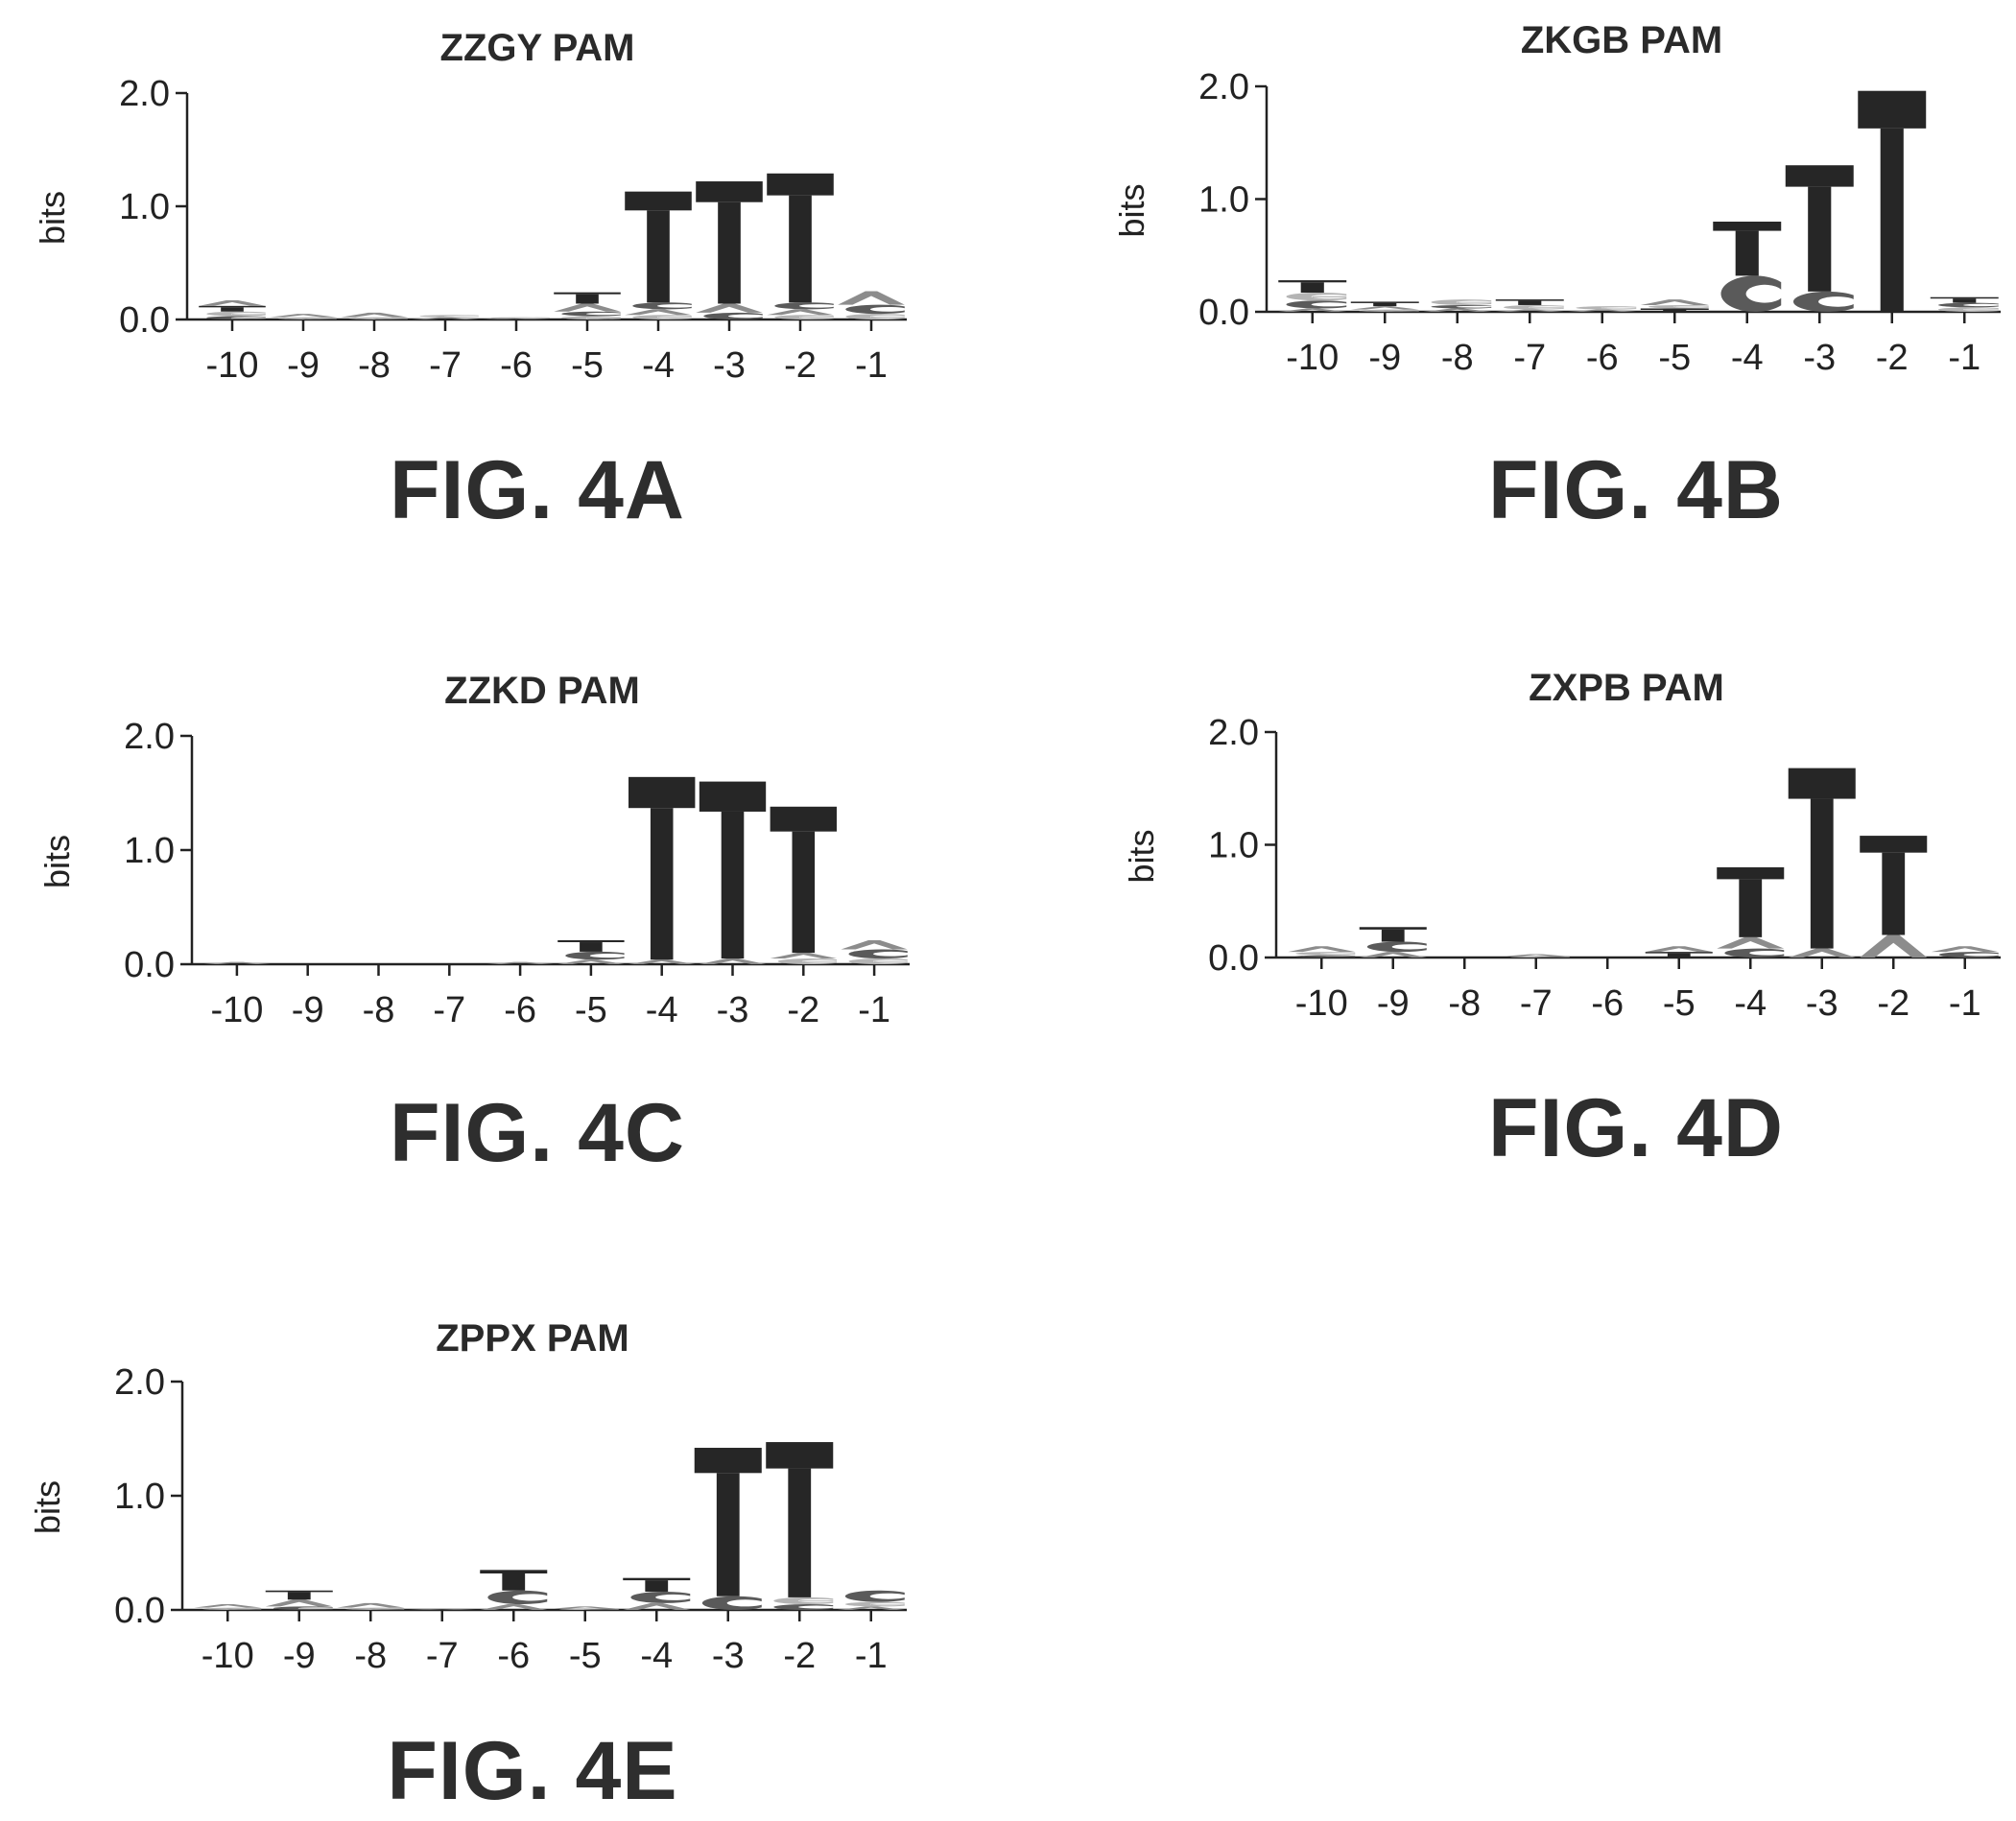 The image size is (2016, 1821). What do you see at coordinates (1747, 358) in the screenshot?
I see `x-tick-label-b: -4` at bounding box center [1747, 358].